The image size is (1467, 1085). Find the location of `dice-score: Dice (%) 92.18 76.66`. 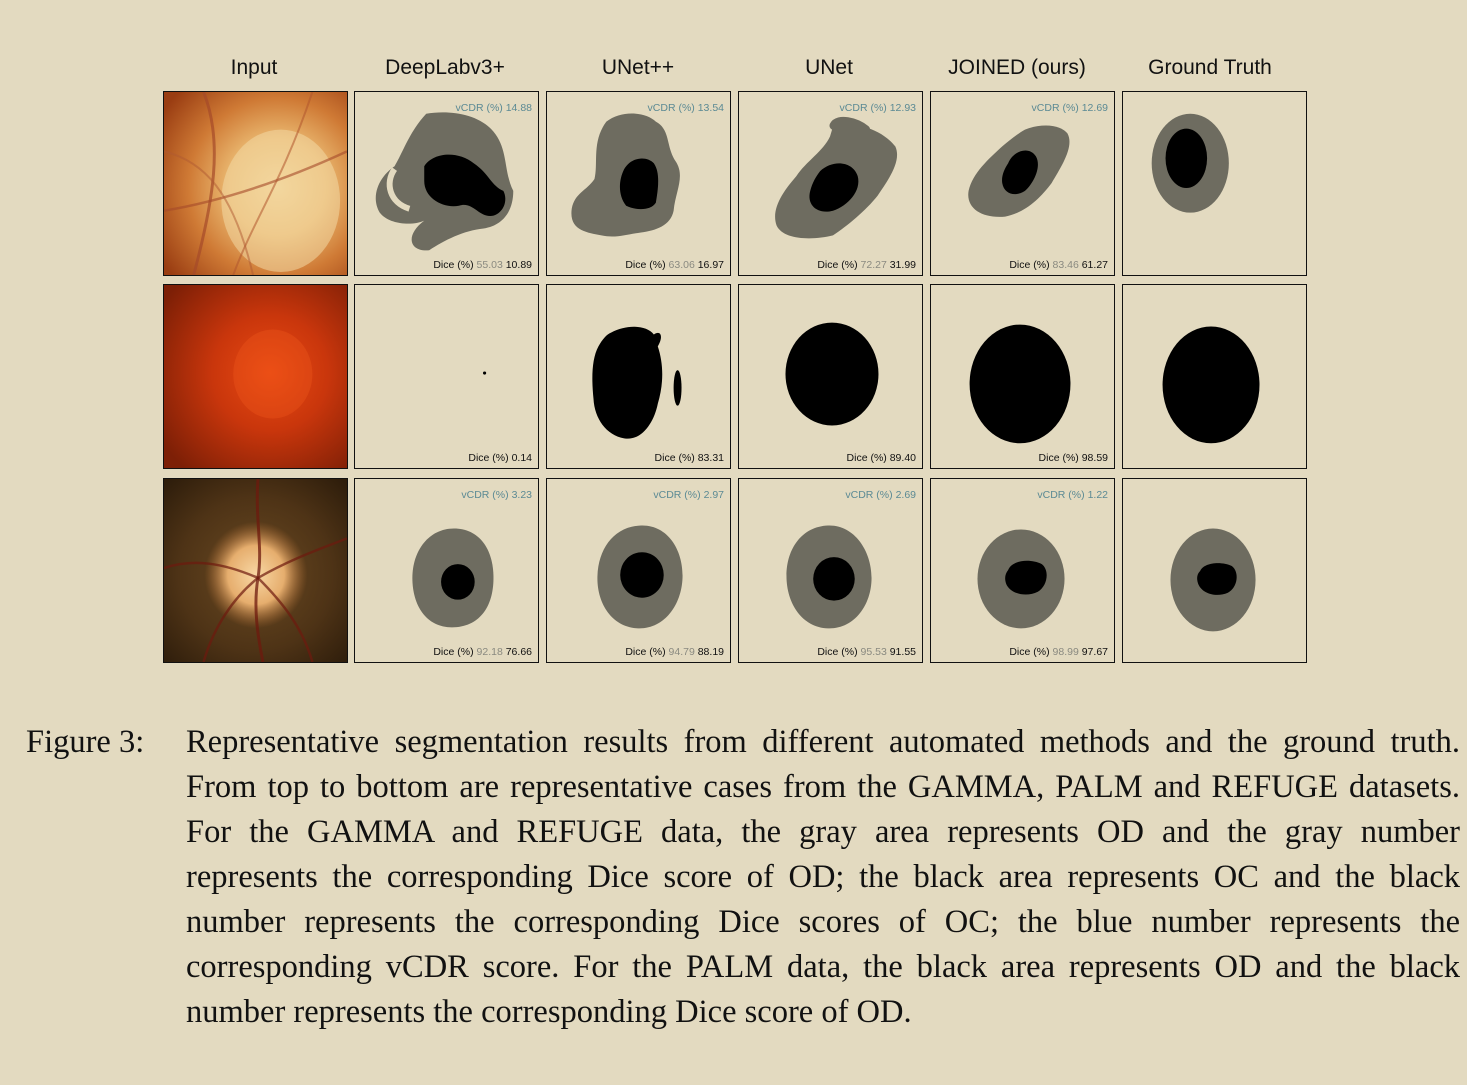

dice-score: Dice (%) 92.18 76.66 is located at coordinates (482, 652).